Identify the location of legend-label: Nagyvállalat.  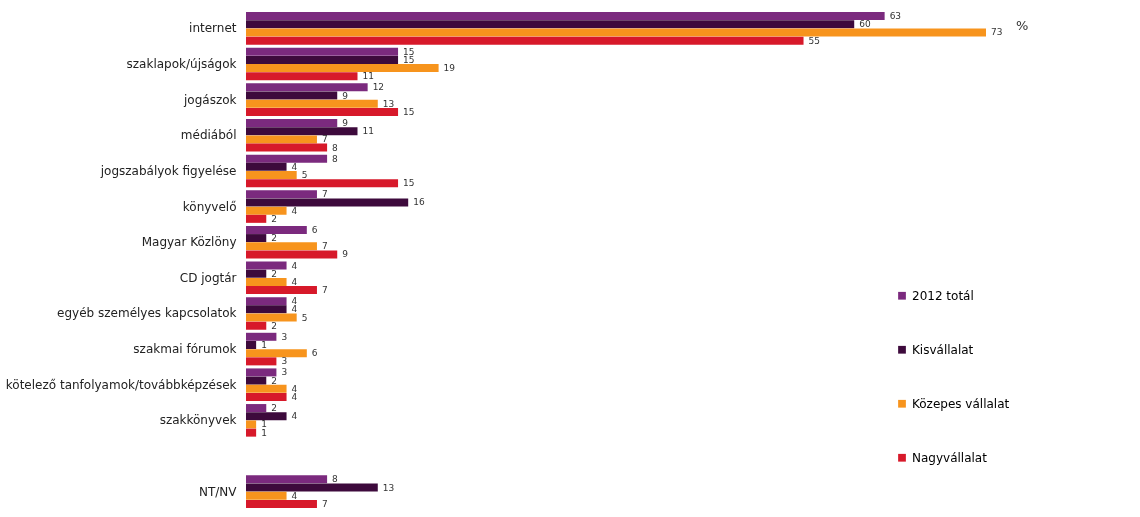
(950, 457).